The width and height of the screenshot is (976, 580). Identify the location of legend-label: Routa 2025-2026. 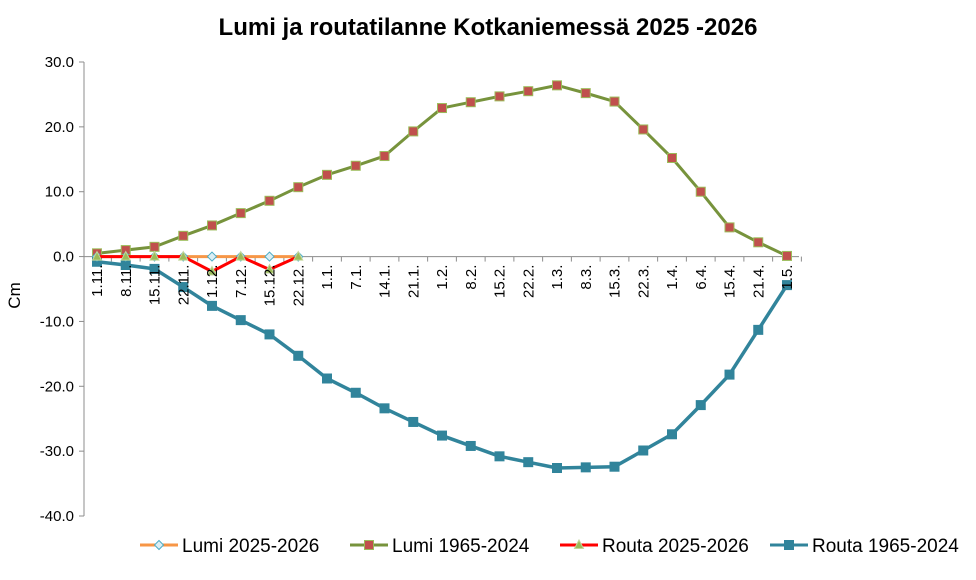
(675, 546).